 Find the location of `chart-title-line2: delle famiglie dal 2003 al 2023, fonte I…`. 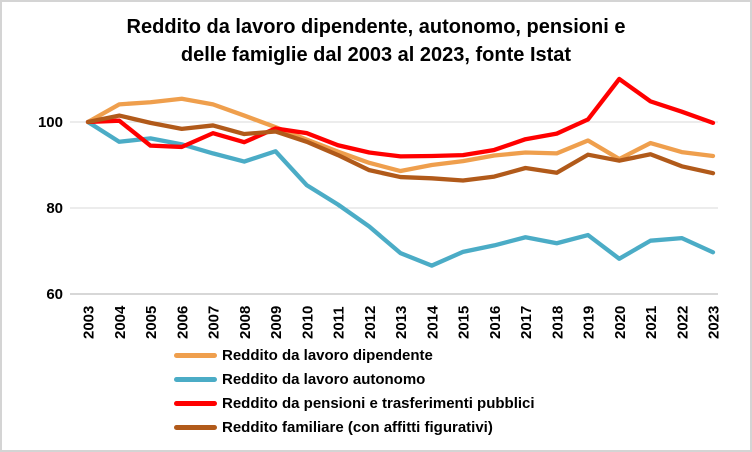

chart-title-line2: delle famiglie dal 2003 al 2023, fonte I… is located at coordinates (376, 55).